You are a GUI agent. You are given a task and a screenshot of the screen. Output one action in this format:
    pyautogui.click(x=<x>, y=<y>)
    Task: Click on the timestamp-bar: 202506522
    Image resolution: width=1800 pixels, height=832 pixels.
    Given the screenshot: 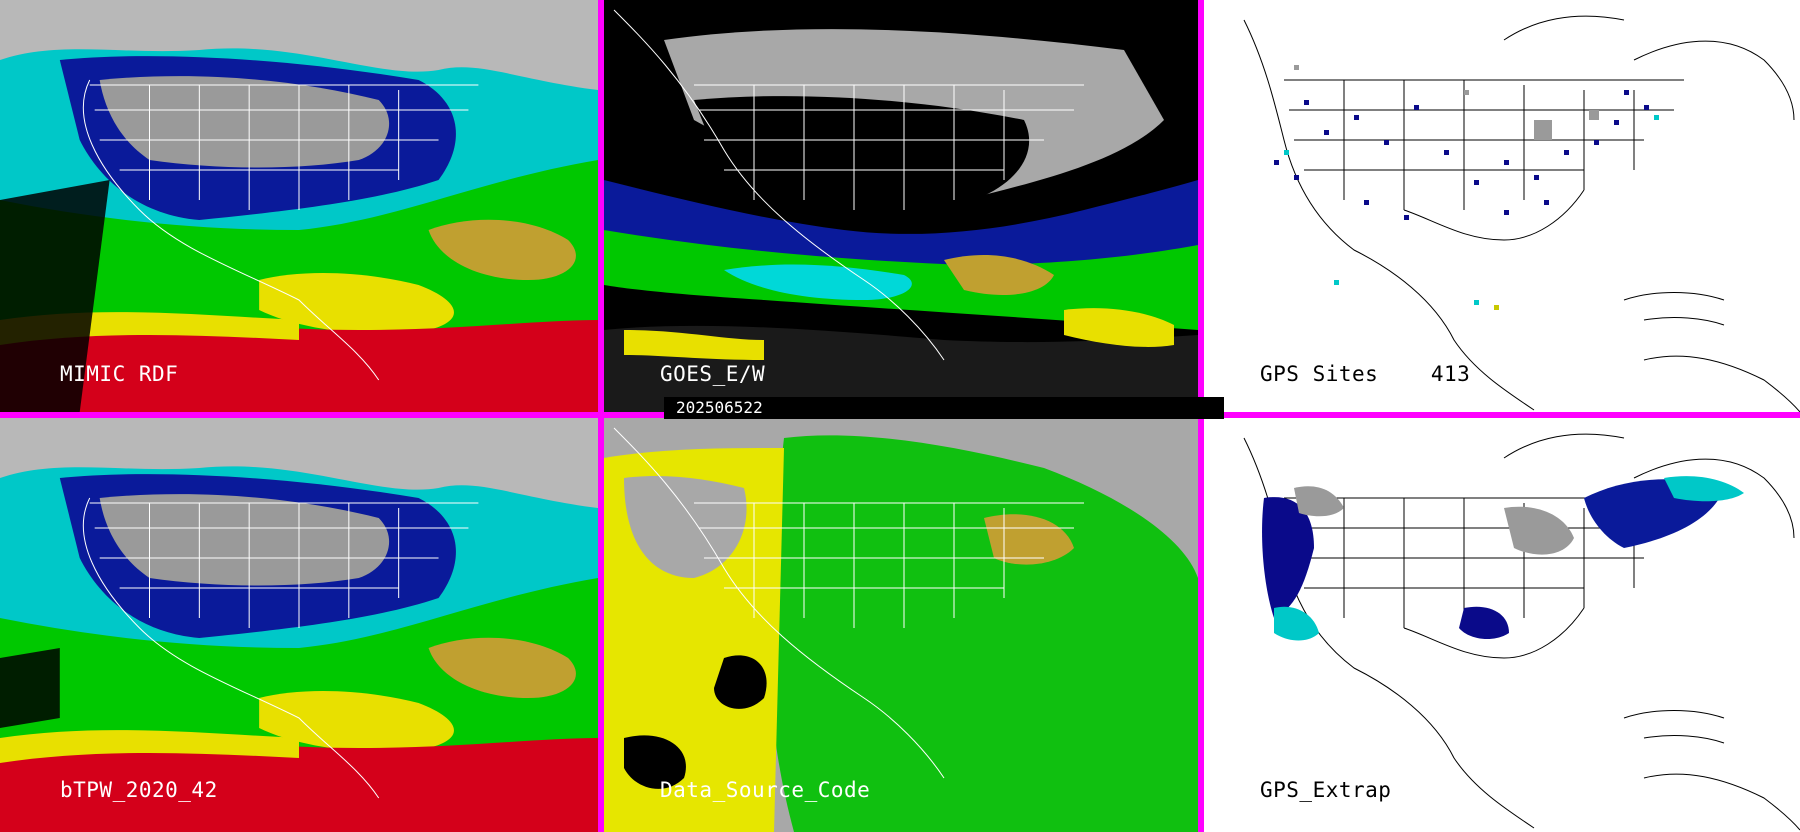 What is the action you would take?
    pyautogui.click(x=944, y=408)
    